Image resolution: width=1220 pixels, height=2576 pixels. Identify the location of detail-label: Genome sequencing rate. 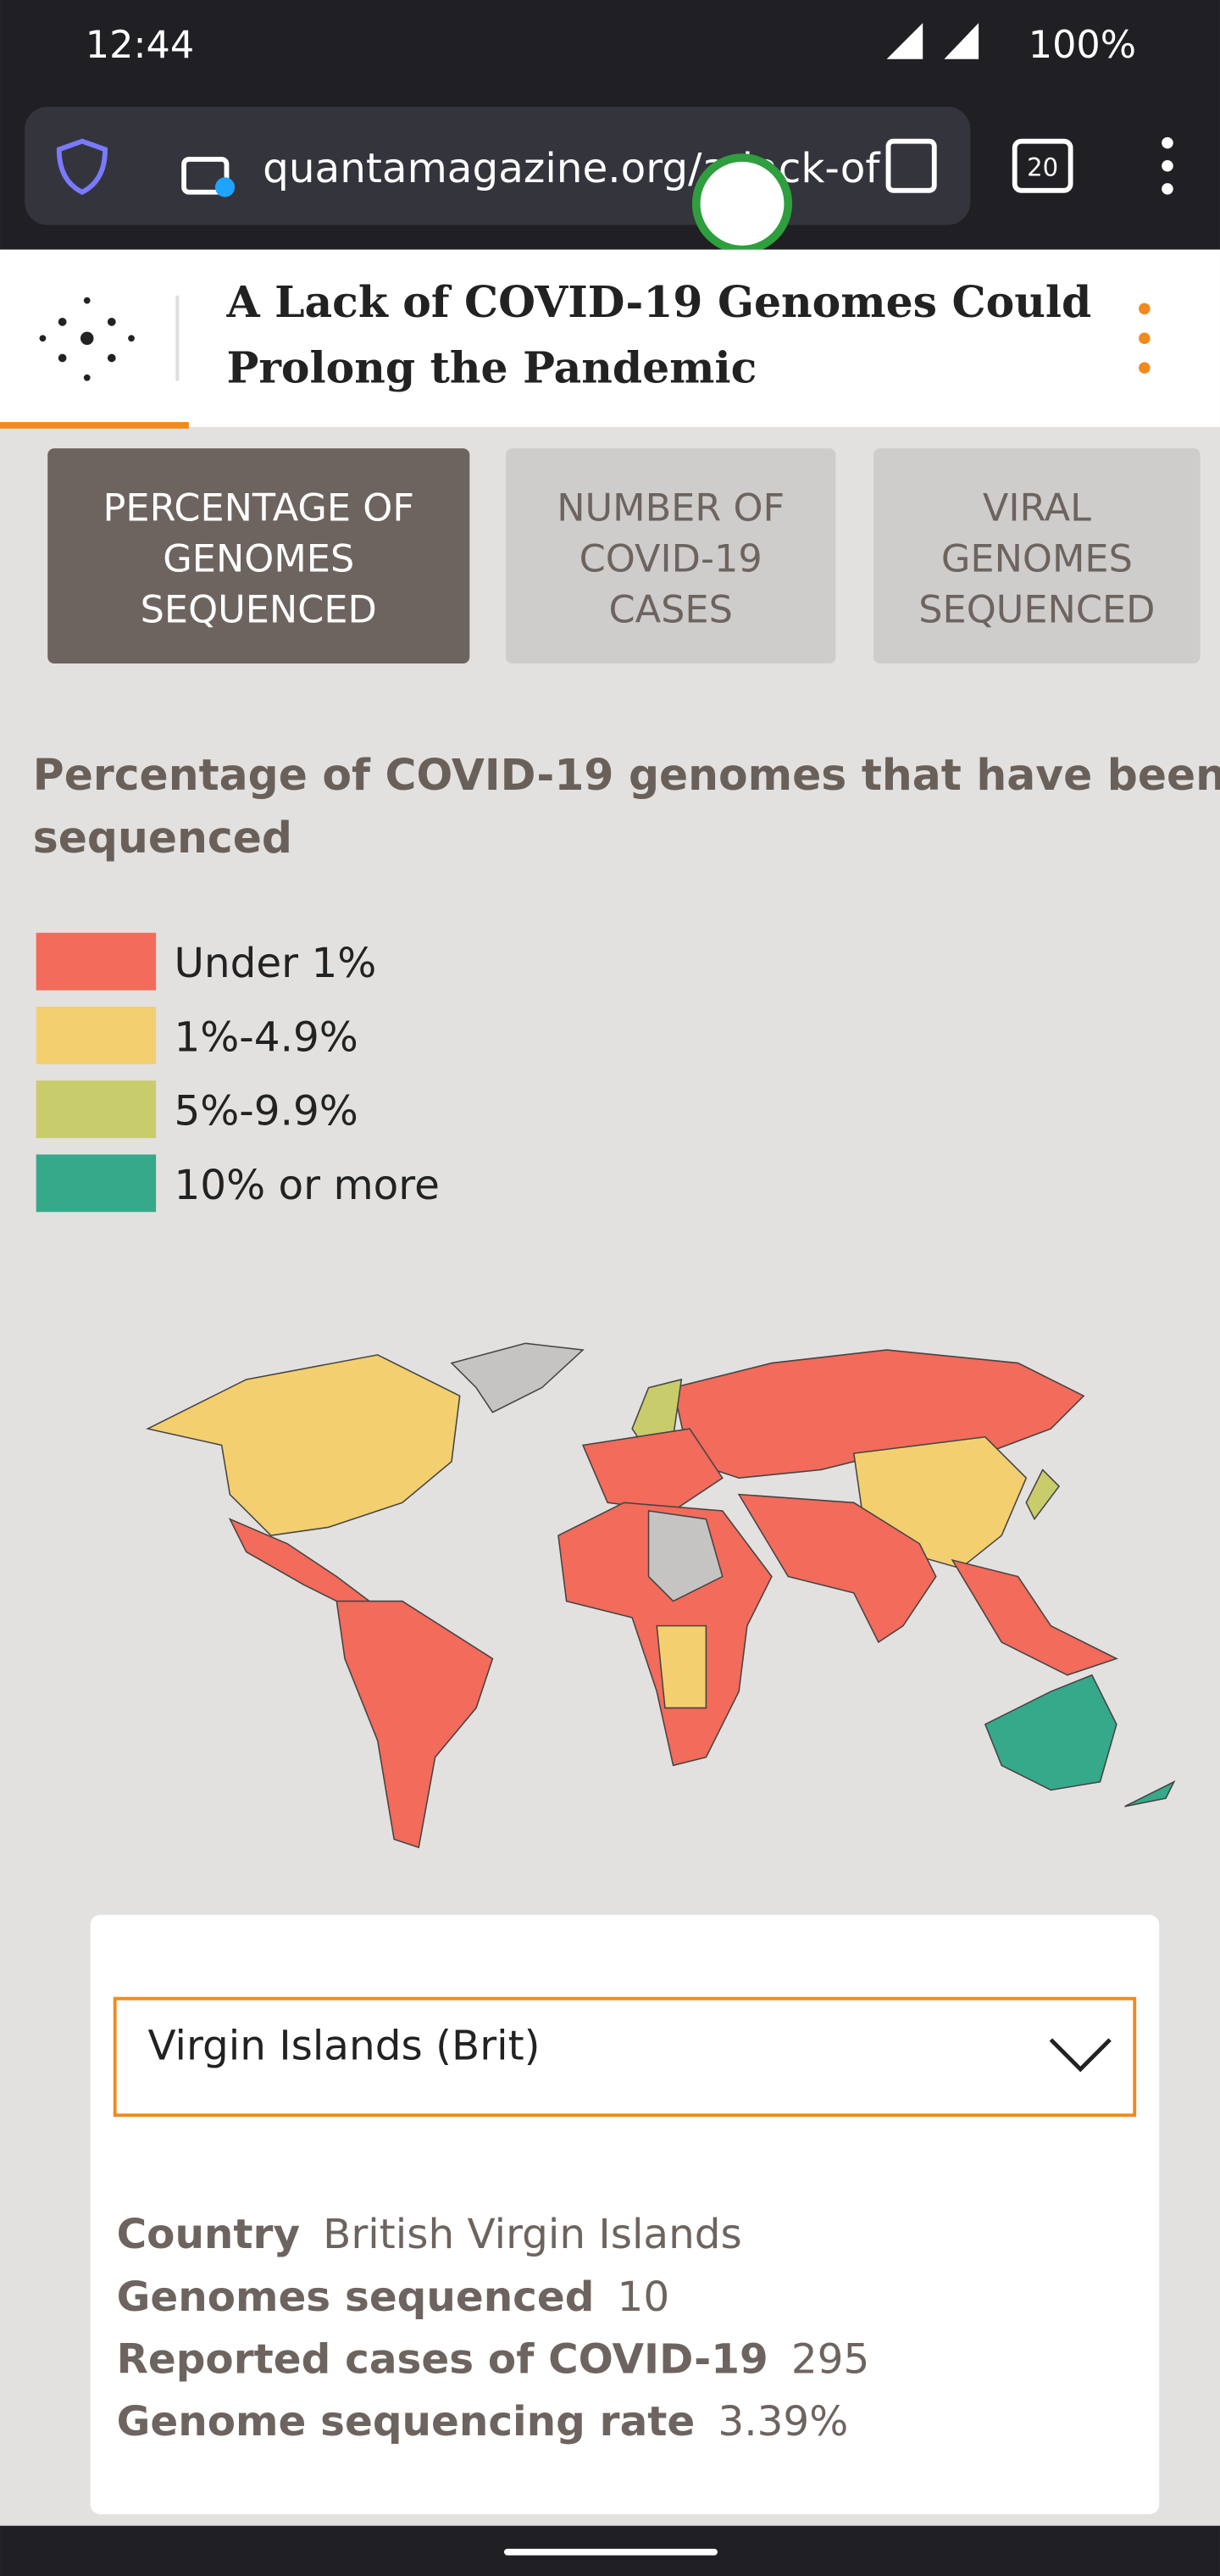
(406, 2422).